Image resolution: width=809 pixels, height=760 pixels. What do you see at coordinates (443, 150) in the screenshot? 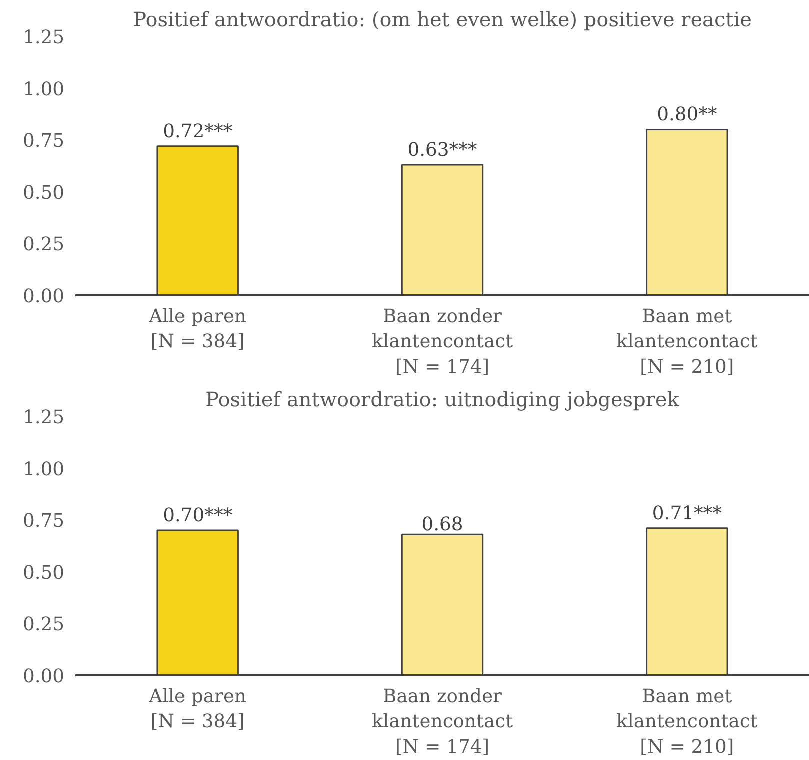
I see `data-label: 0.63***` at bounding box center [443, 150].